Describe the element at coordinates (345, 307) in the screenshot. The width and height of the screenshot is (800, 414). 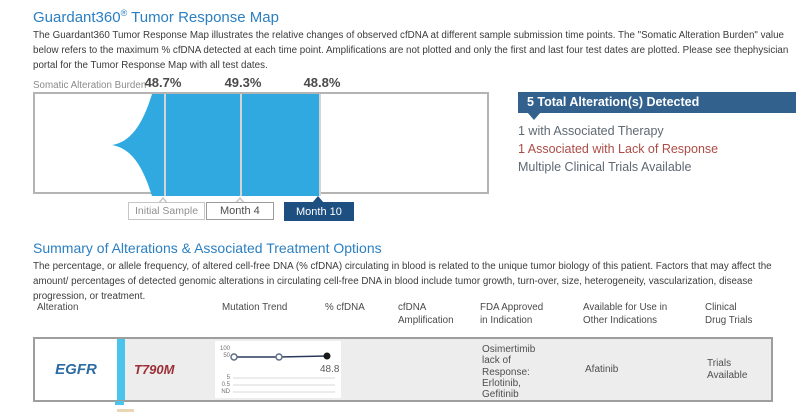
I see `column-header-cfdna: % cfDNA` at that location.